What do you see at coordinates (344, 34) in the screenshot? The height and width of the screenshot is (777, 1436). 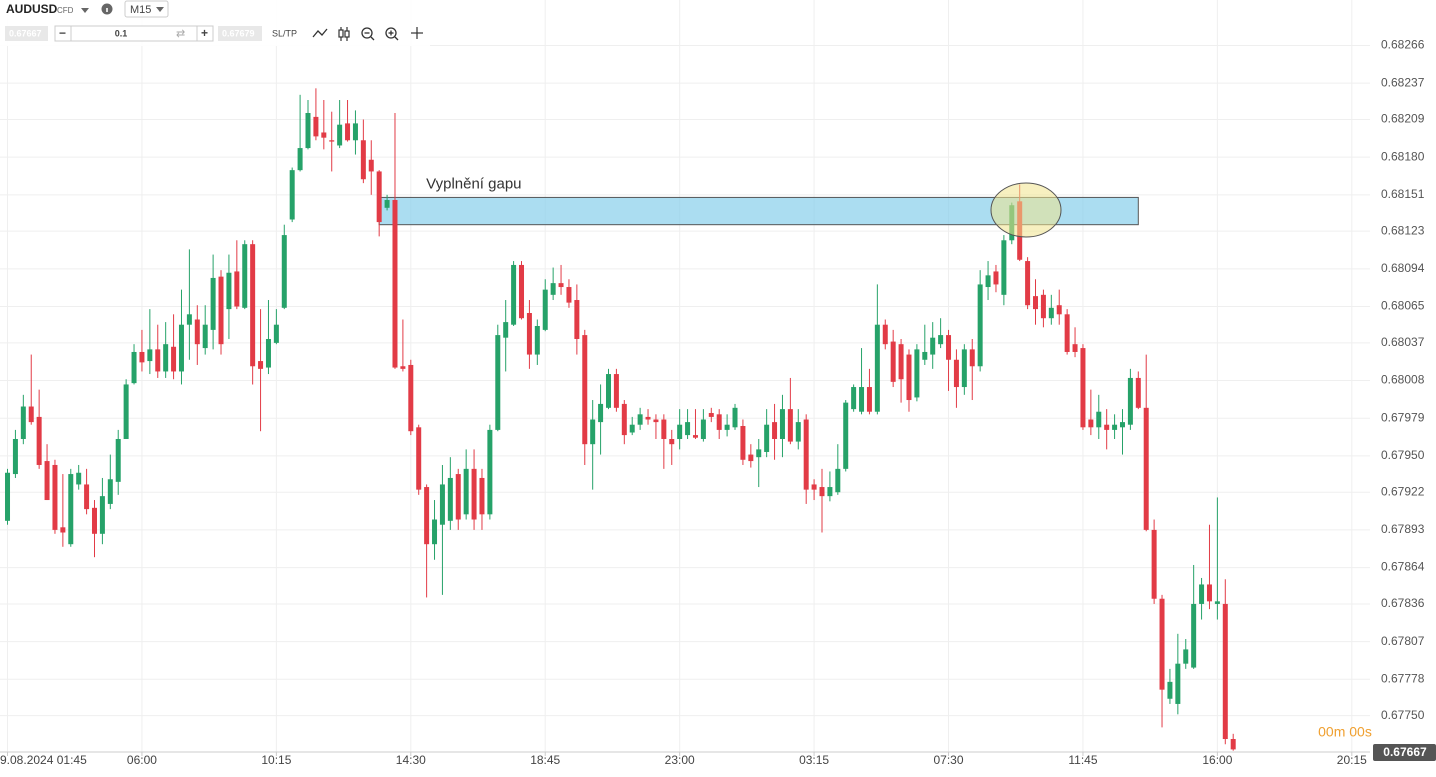 I see `candle-icon` at bounding box center [344, 34].